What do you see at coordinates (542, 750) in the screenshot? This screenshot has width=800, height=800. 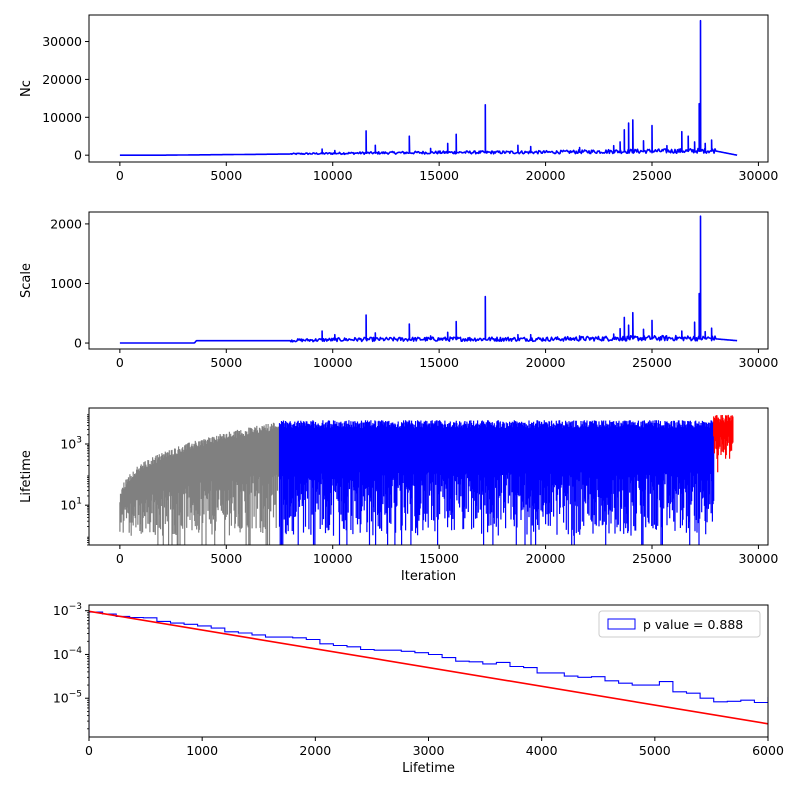 I see `x-tick-label: 4000` at bounding box center [542, 750].